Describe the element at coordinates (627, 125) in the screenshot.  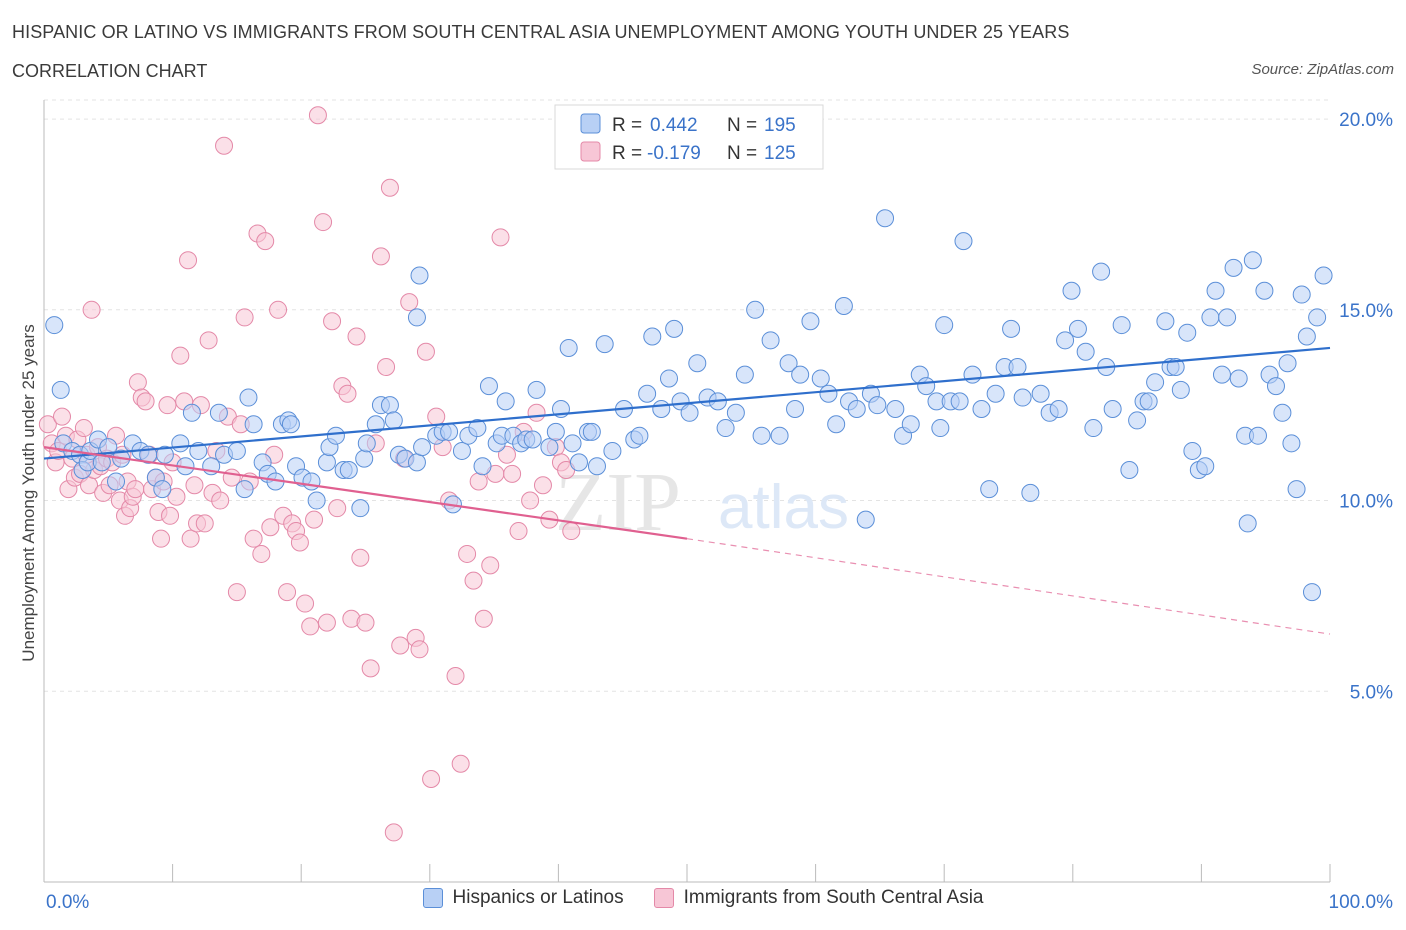
I see `legend-r-label-1: R =` at that location.